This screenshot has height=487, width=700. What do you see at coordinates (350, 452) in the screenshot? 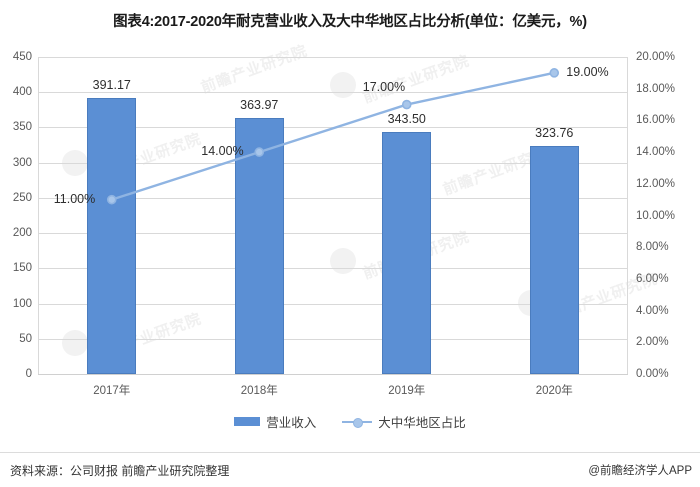
I see `footer-divider` at bounding box center [350, 452].